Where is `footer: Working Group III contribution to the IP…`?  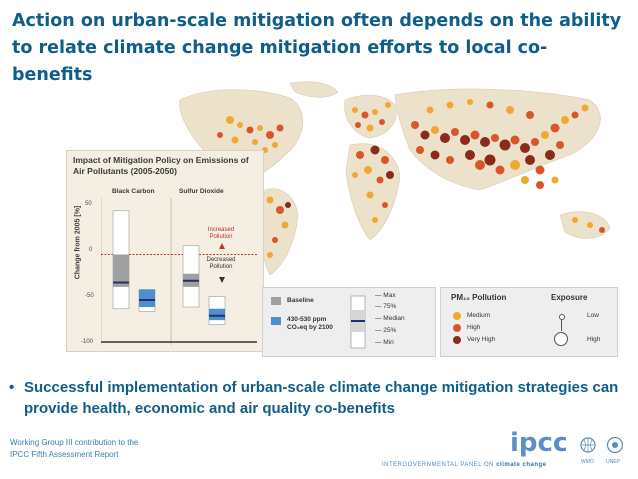
footer: Working Group III contribution to the IP… is located at coordinates (74, 449).